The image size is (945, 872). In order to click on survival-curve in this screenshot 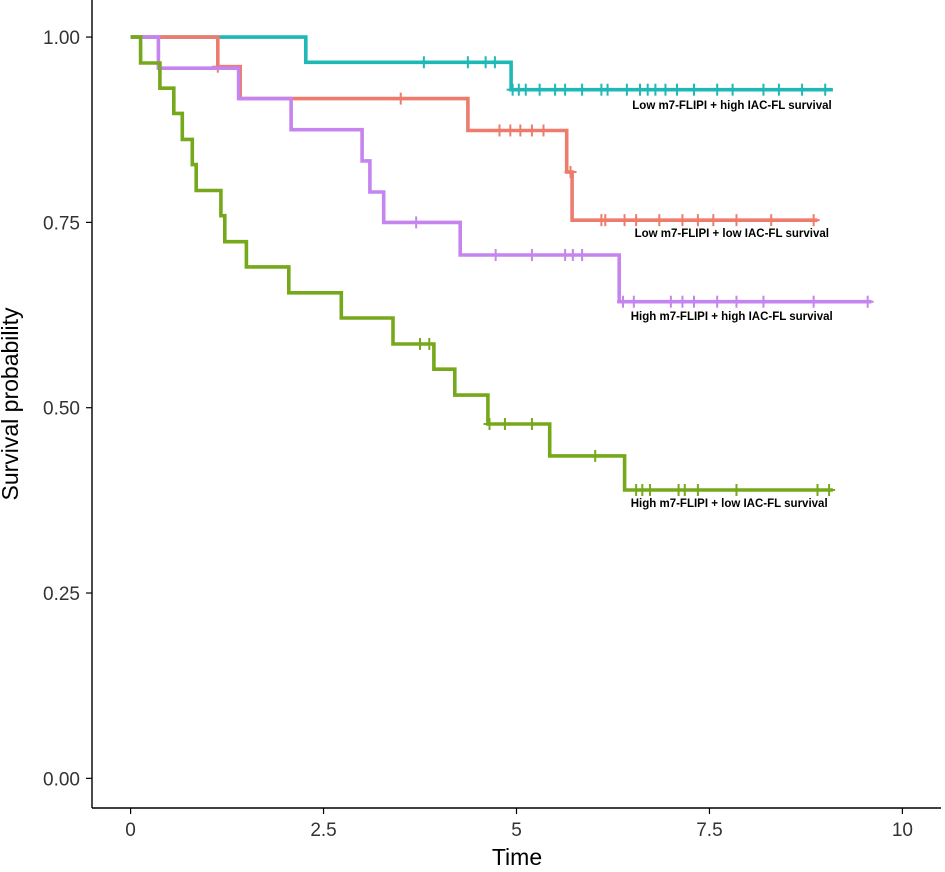, I will do `click(481, 63)`.